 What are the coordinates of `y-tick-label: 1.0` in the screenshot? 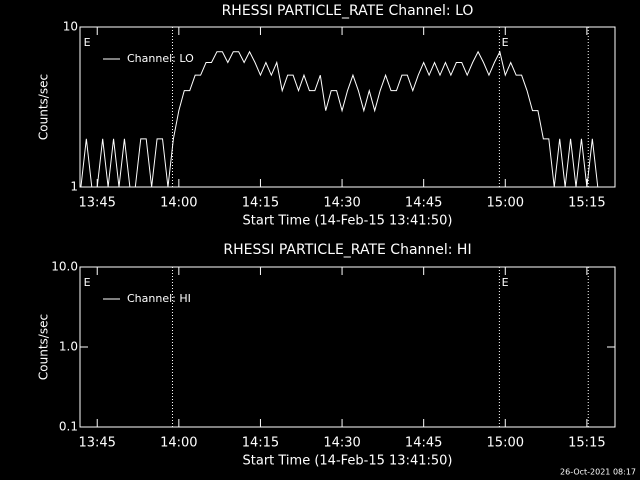 It's located at (68, 347).